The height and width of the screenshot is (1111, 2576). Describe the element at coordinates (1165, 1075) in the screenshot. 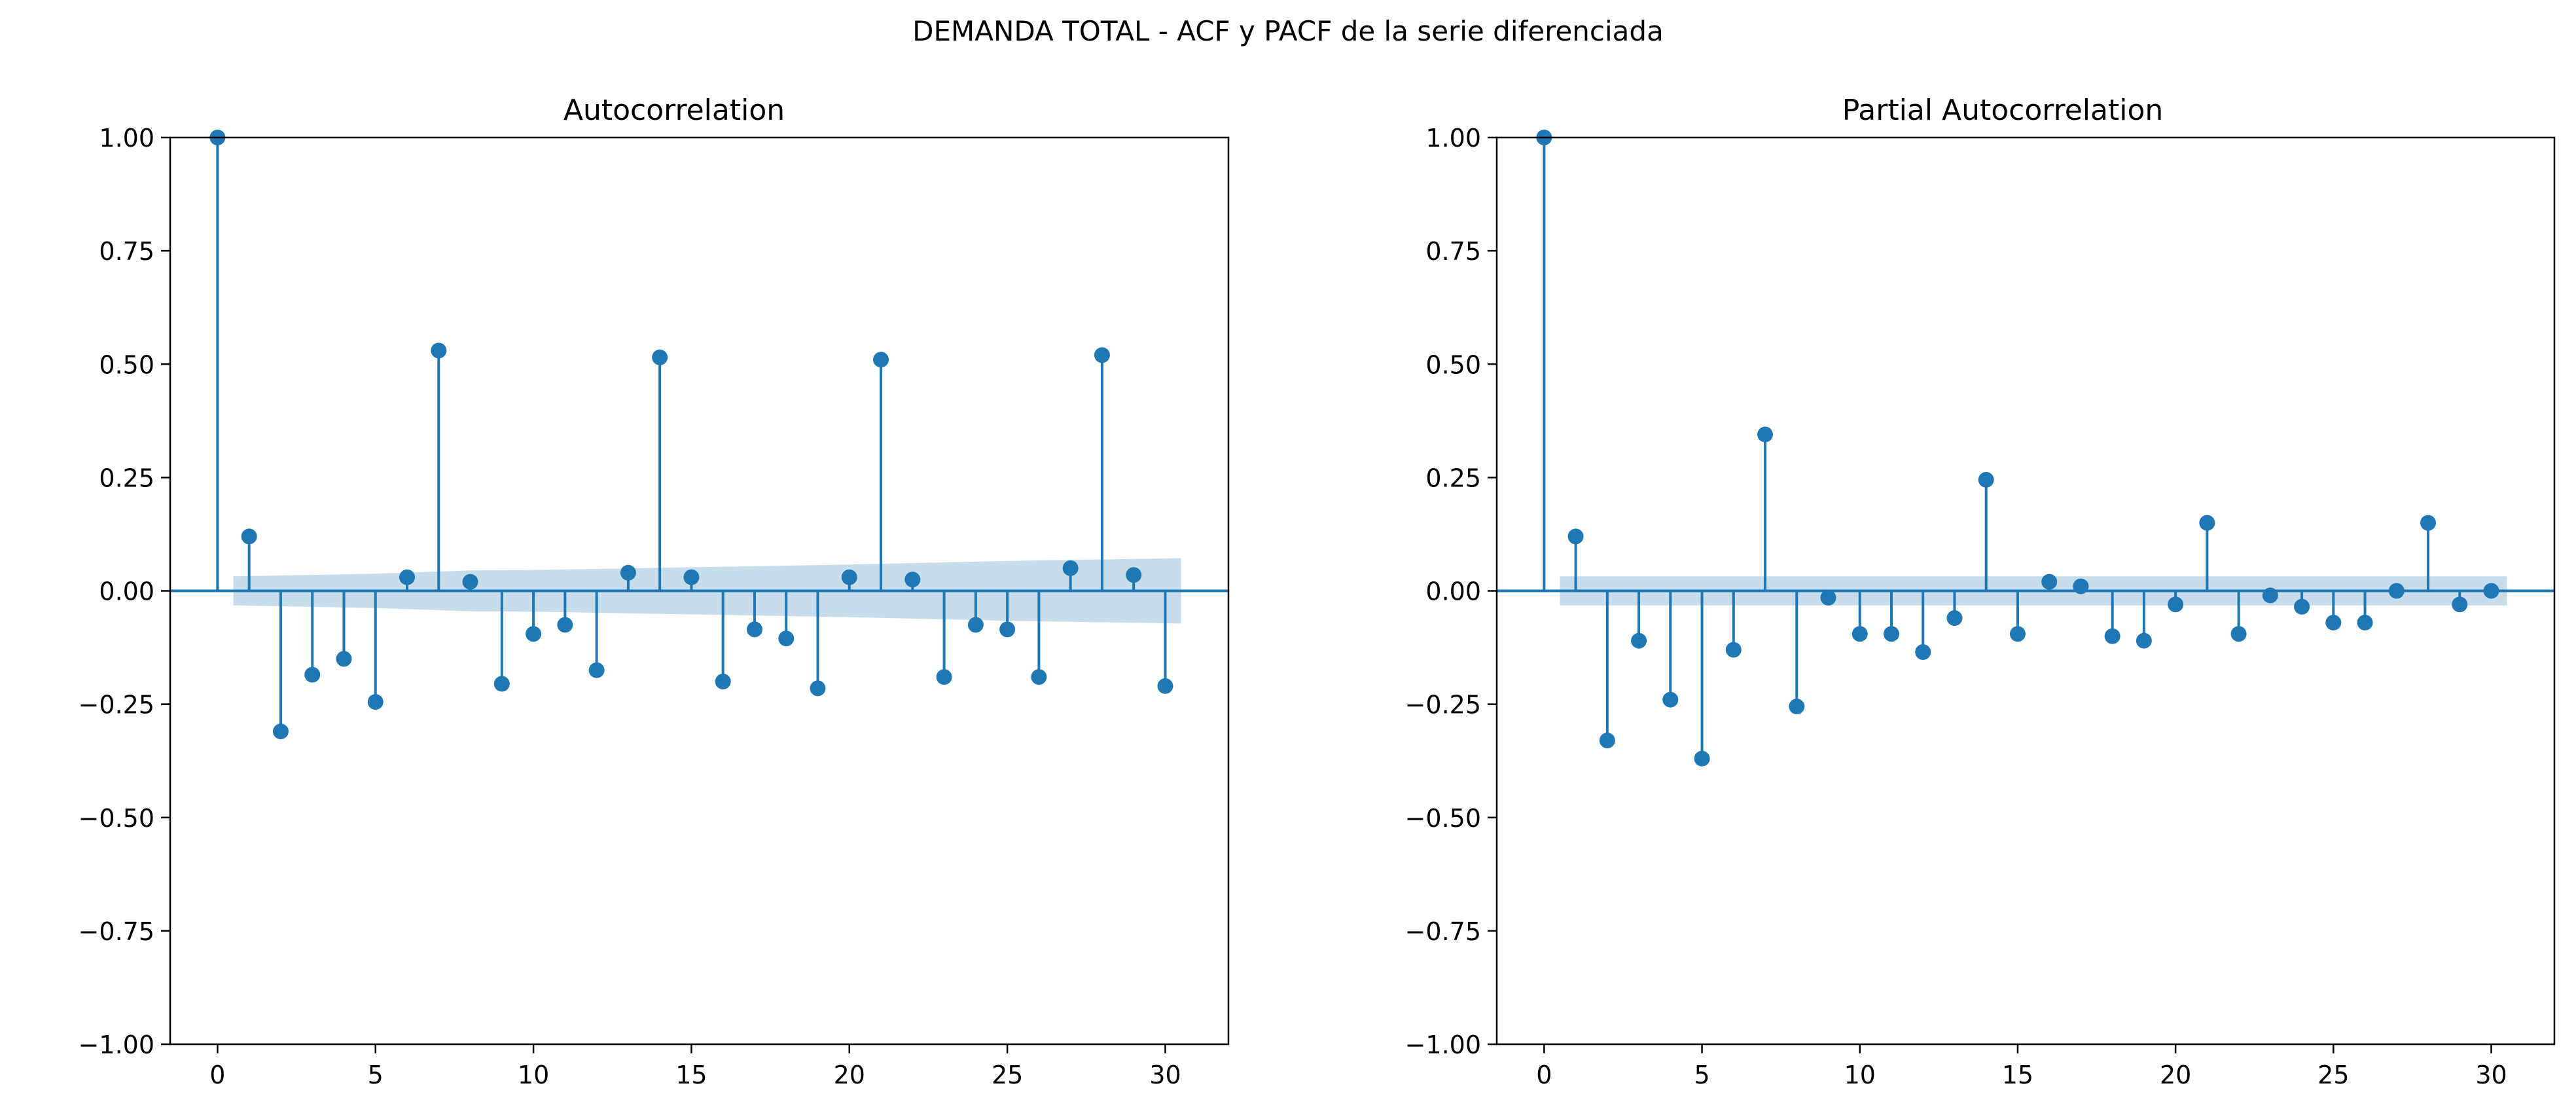

I see `acf-xtick-label: 30` at that location.